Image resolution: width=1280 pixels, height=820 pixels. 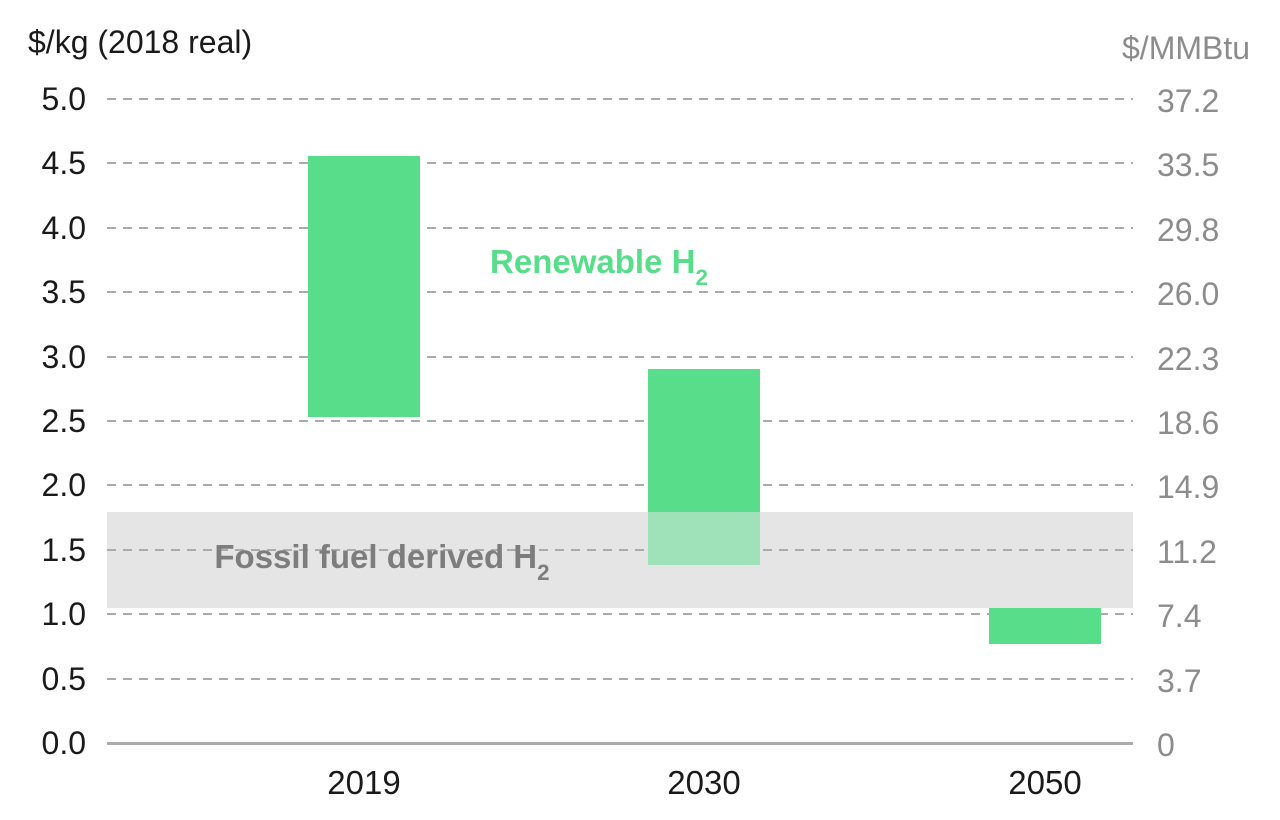 What do you see at coordinates (543, 572) in the screenshot?
I see `fossil-h2-label-subscript: 2` at bounding box center [543, 572].